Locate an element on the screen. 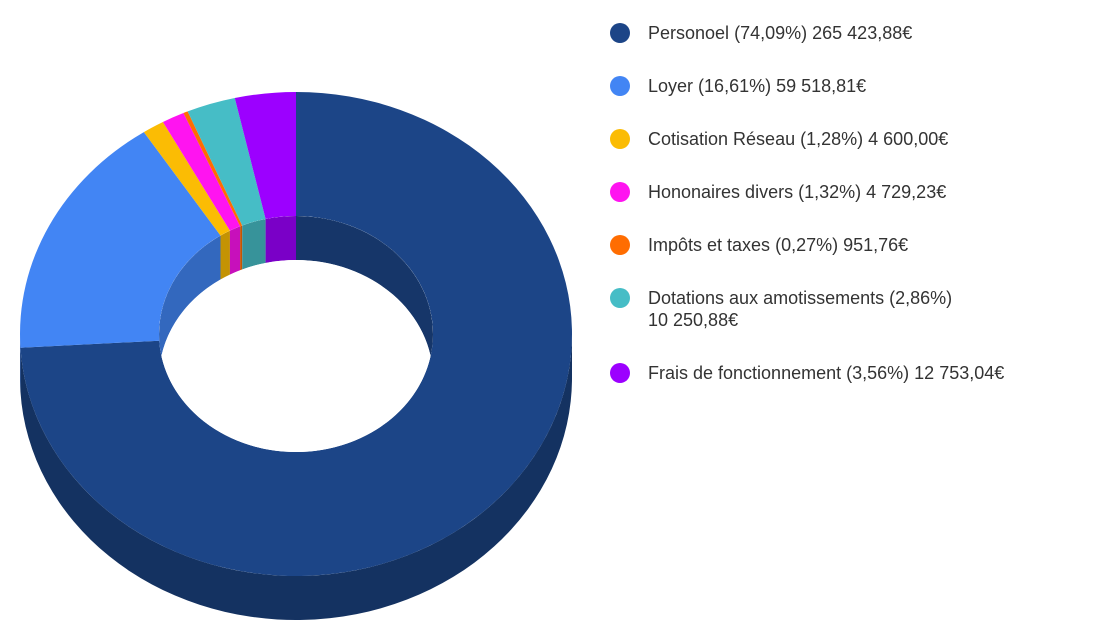  legend-share: (0,27%) is located at coordinates (807, 245).